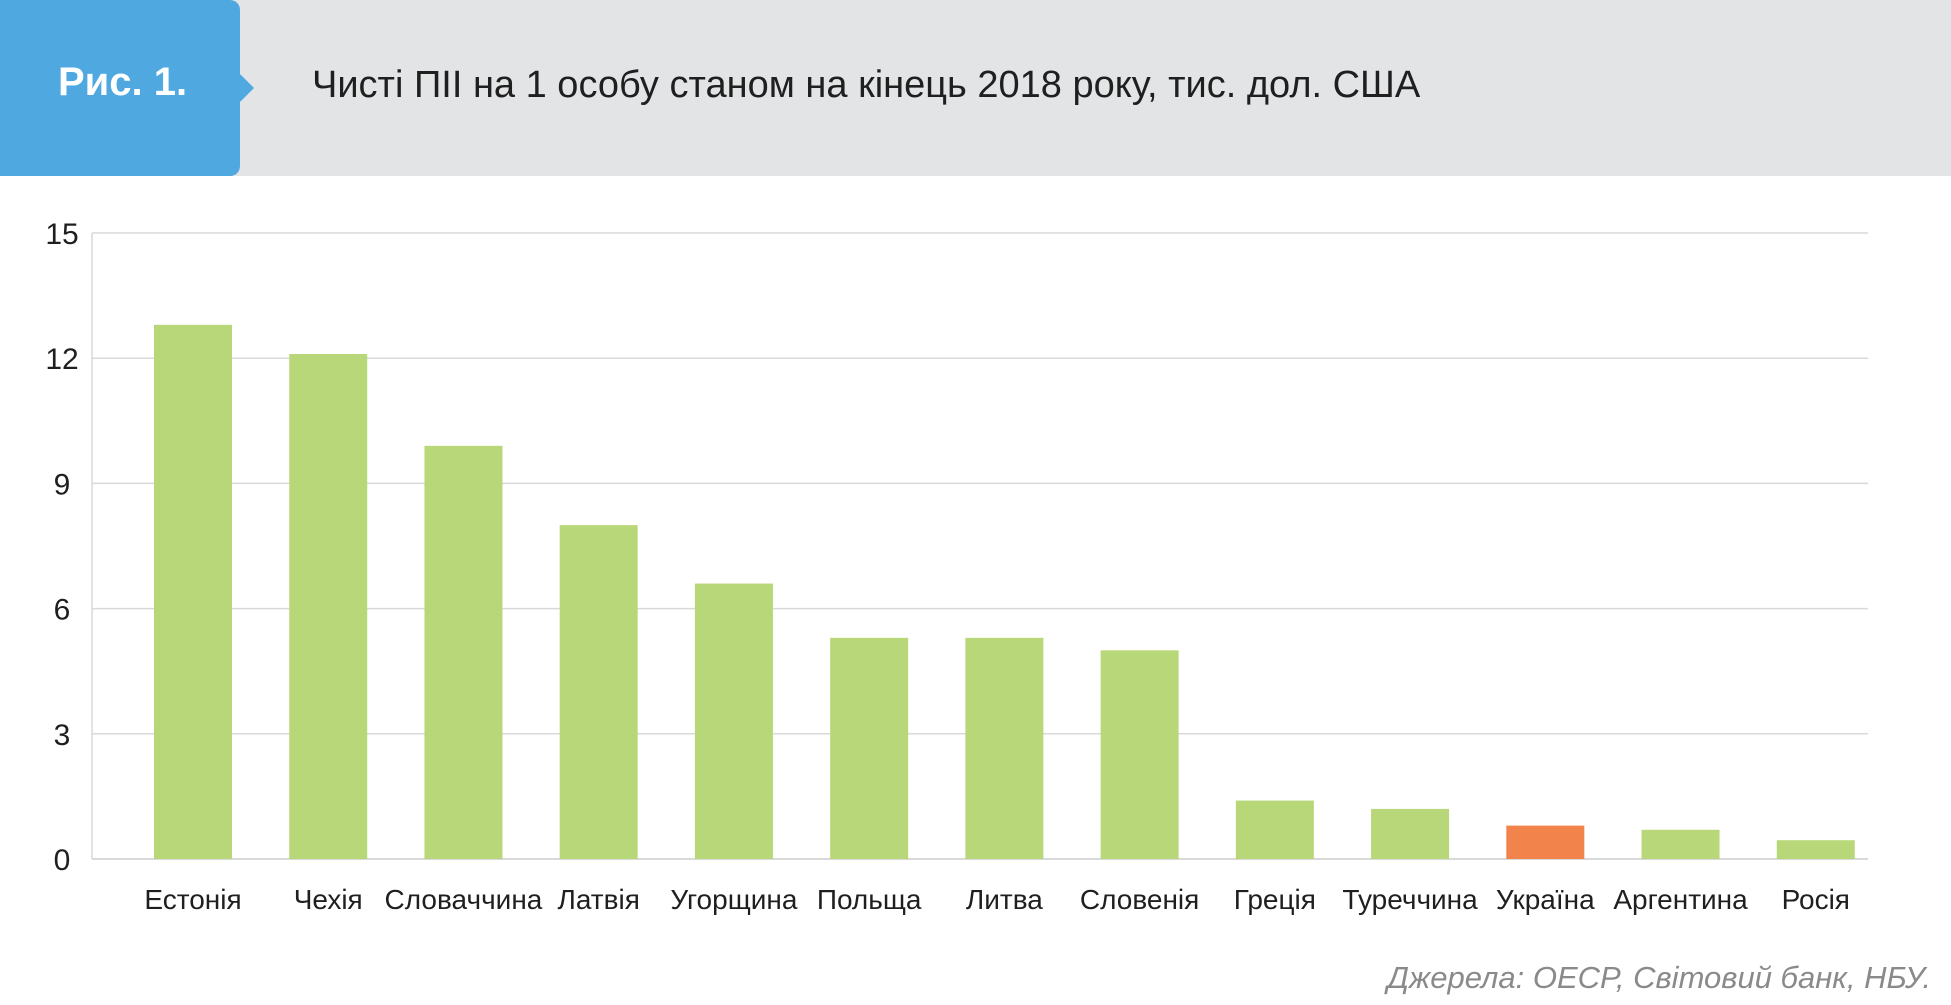 This screenshot has height=1005, width=1951. Describe the element at coordinates (61, 234) in the screenshot. I see `y-tick-label: 15` at that location.